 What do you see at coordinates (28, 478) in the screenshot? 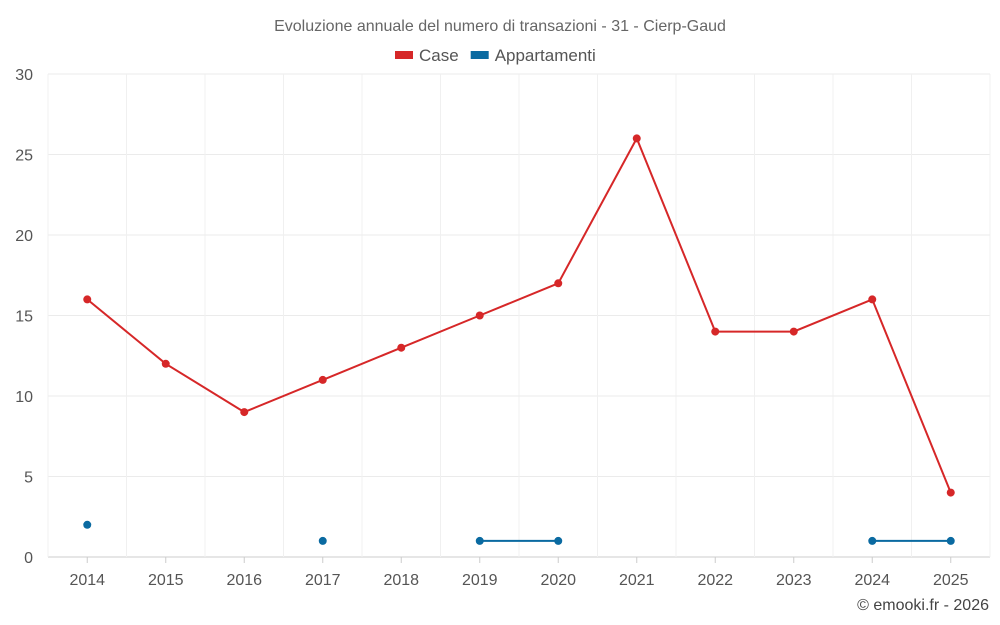
I see `y-tick-label: 5` at bounding box center [28, 478].